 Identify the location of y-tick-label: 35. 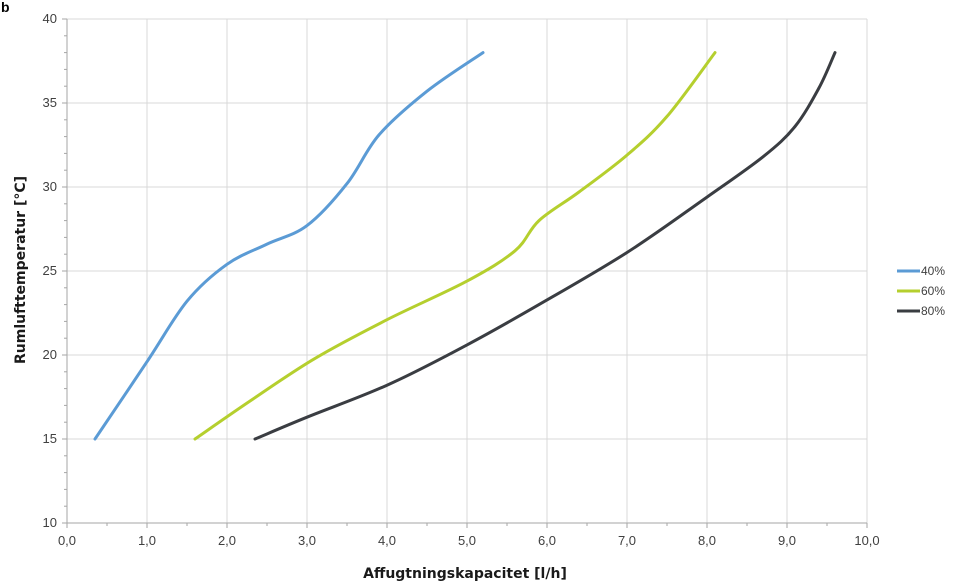
(50, 102).